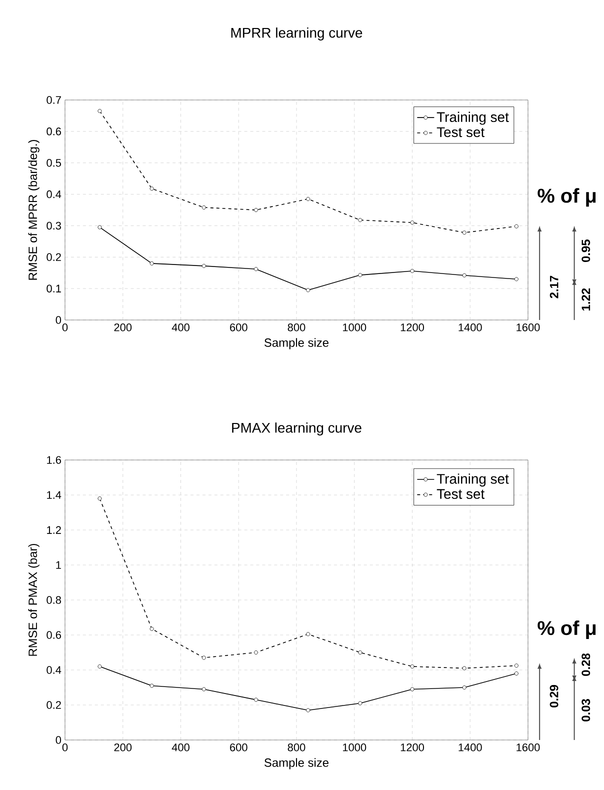  Describe the element at coordinates (53, 226) in the screenshot. I see `y-tick-label: 0.3` at that location.